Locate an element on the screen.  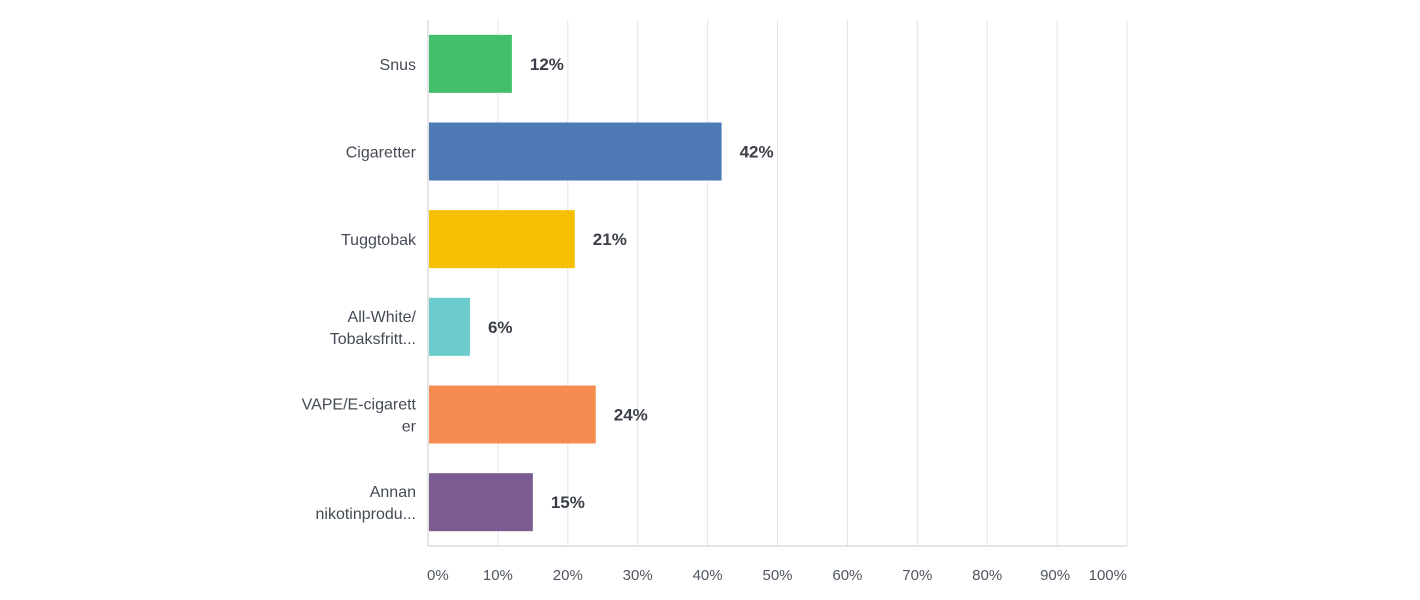
data-label: 21% is located at coordinates (610, 239).